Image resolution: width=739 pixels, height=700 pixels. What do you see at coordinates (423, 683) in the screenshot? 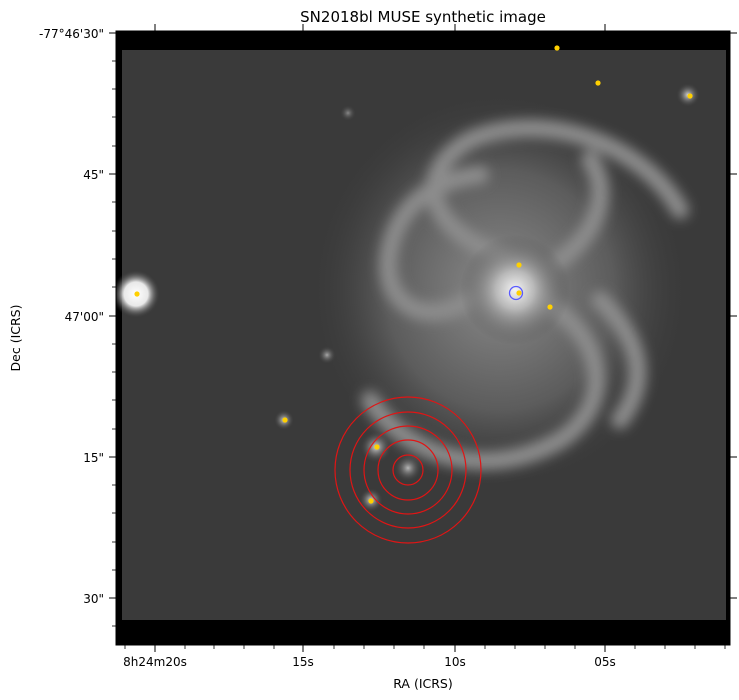
I see `x-axis-label: RA (ICRS)` at bounding box center [423, 683].